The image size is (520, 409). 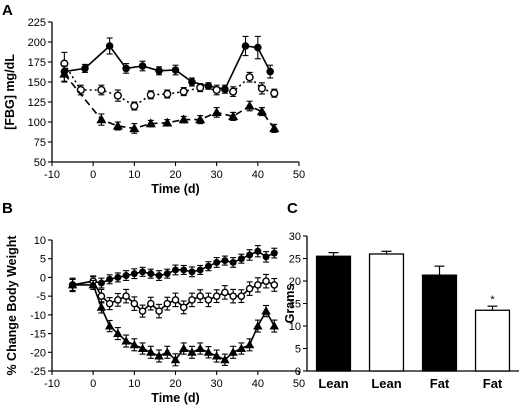 What do you see at coordinates (167, 67) in the screenshot?
I see `panel-a-series-1-line` at bounding box center [167, 67].